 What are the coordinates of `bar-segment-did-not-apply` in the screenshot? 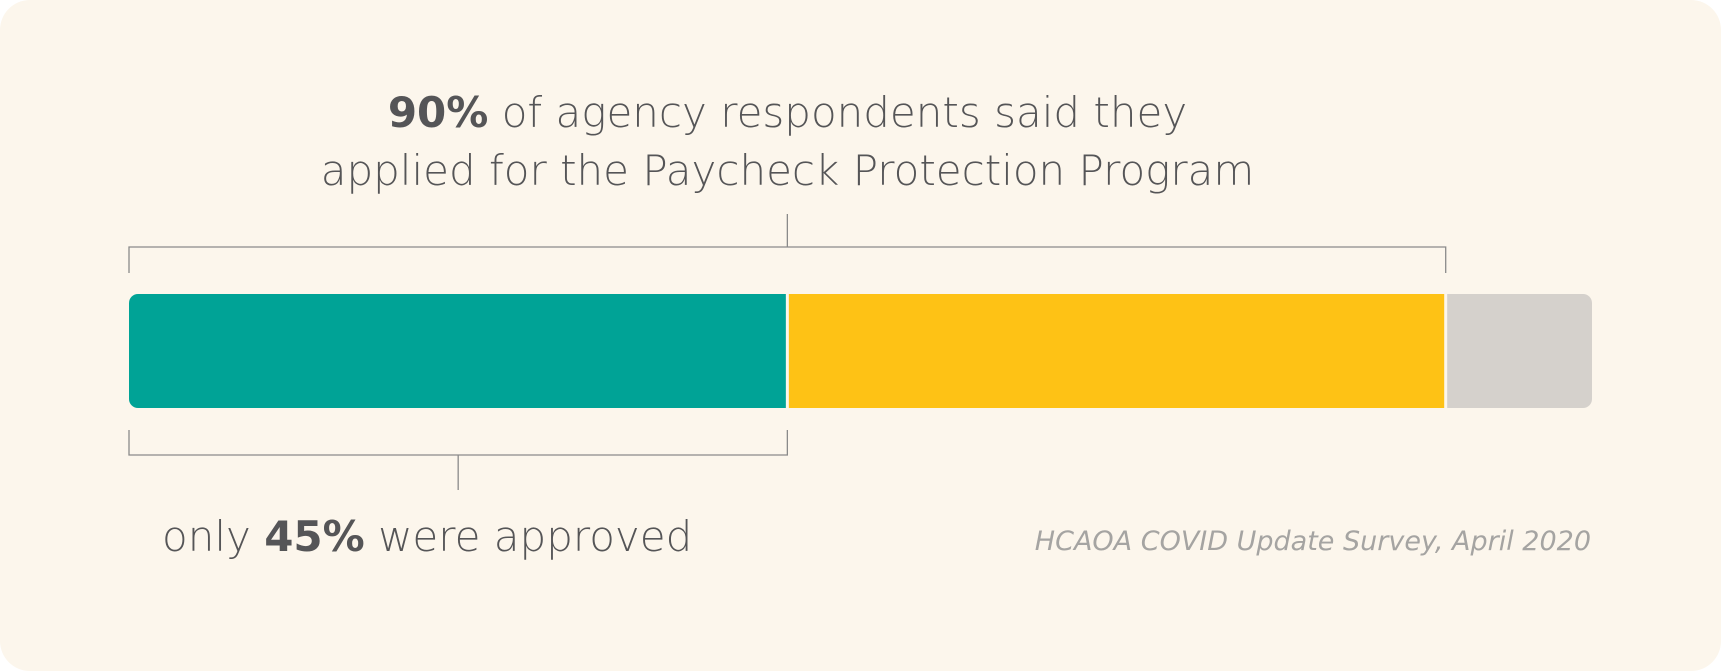 It's located at (1519, 351).